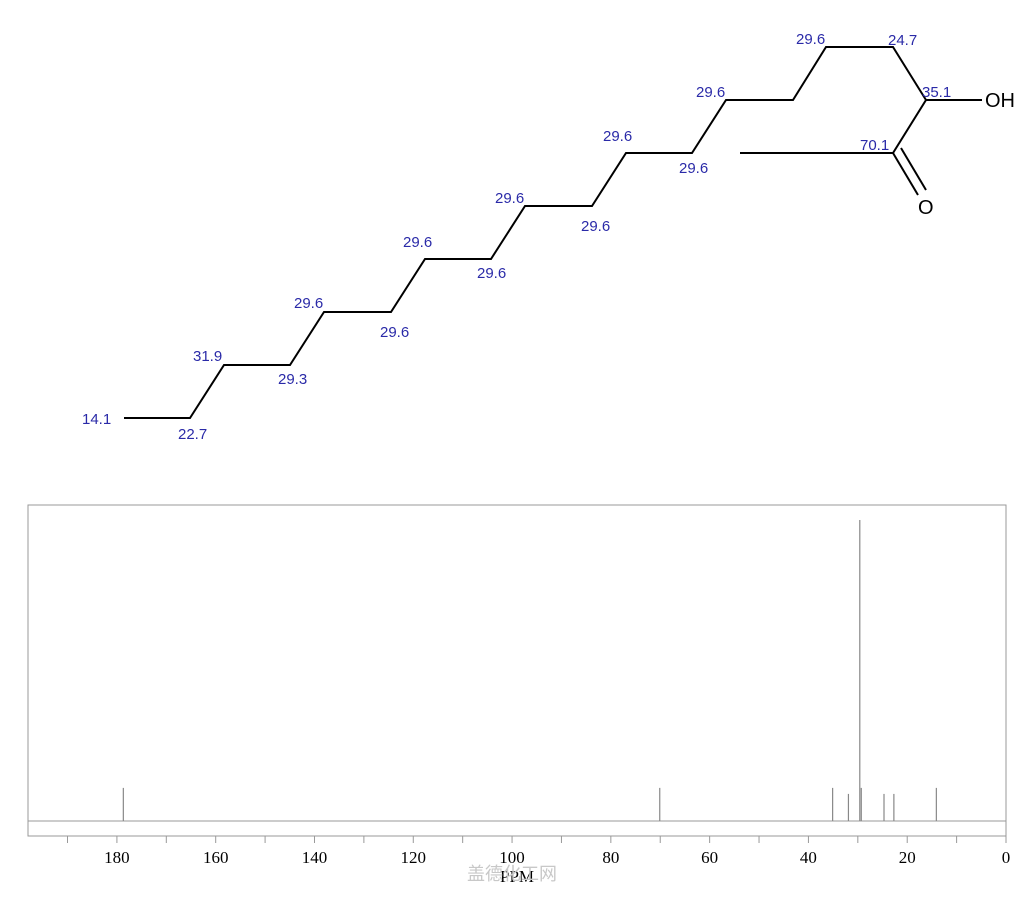 The height and width of the screenshot is (900, 1024). I want to click on x-tick-label: 60, so click(709, 857).